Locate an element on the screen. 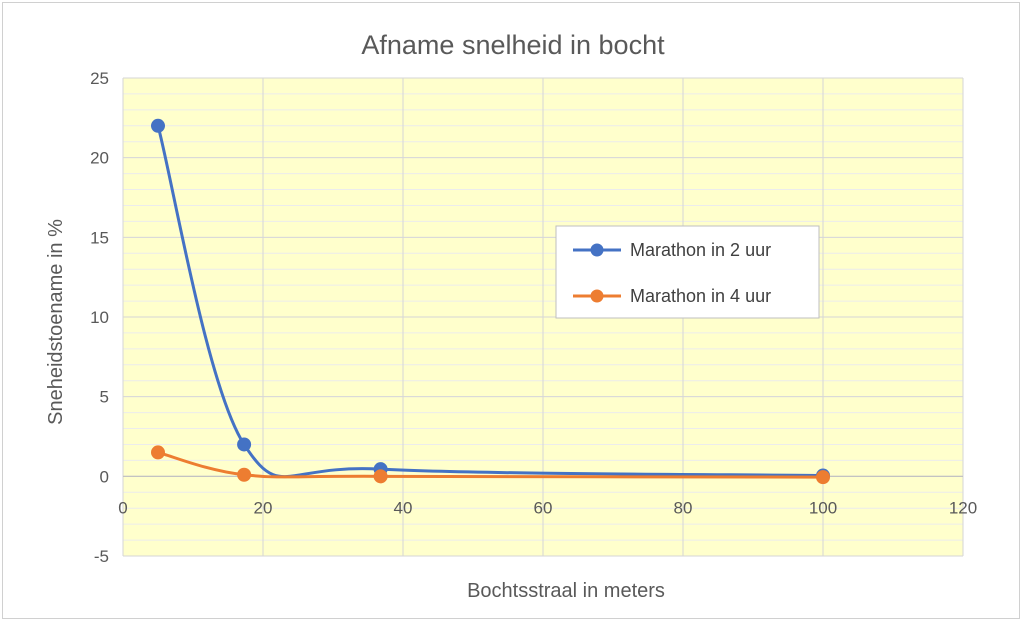 The image size is (1024, 623). y-axis-ticks: -5 0 5 10 15 20 25 is located at coordinates (99, 317).